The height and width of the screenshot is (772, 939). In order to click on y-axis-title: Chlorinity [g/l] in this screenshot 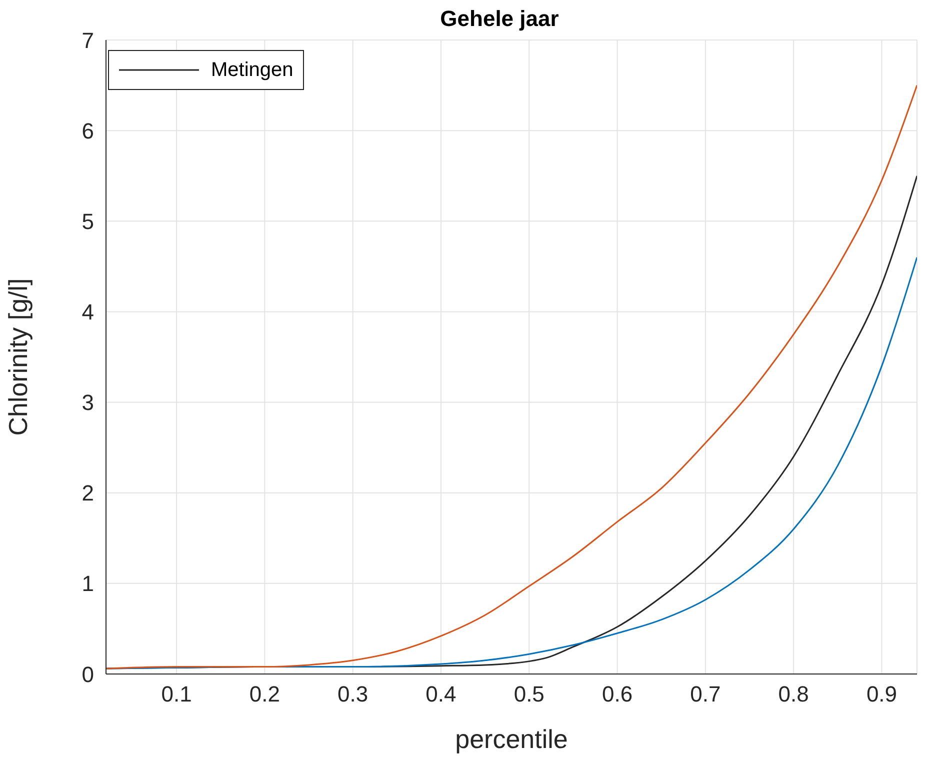, I will do `click(18, 357)`.